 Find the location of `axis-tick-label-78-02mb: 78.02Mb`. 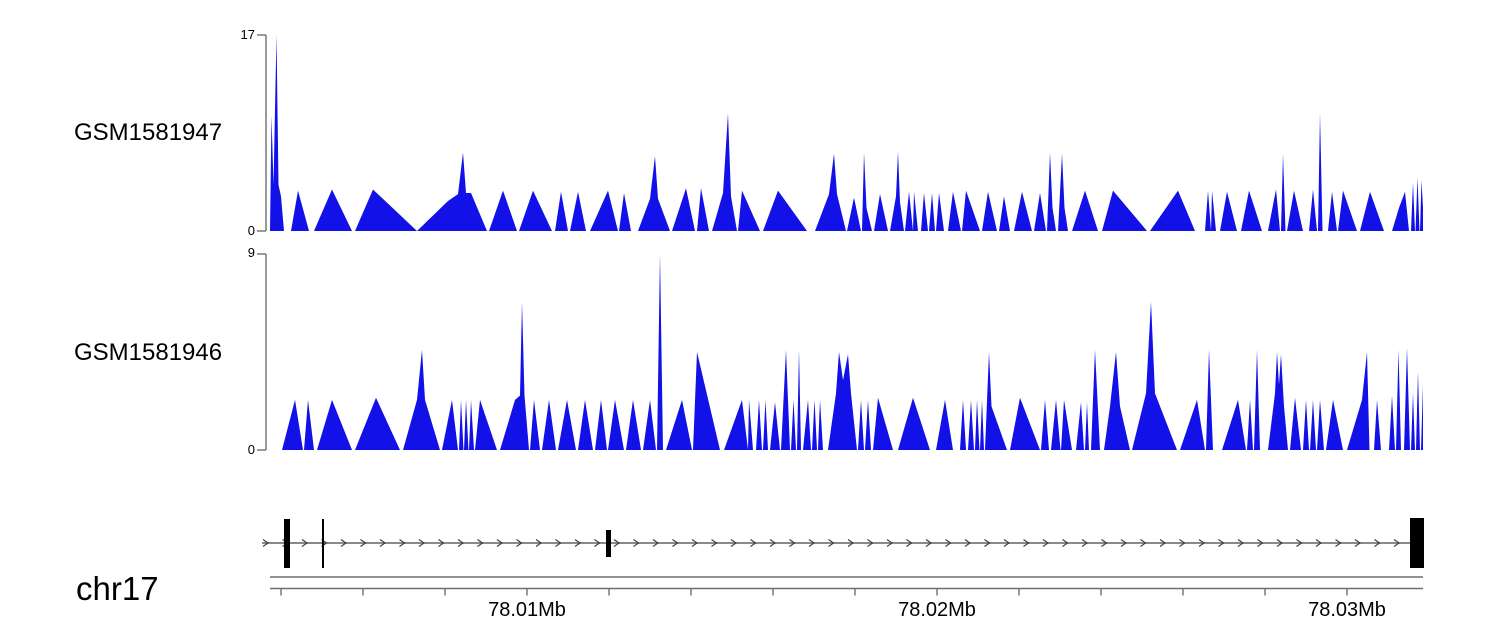

axis-tick-label-78-02mb: 78.02Mb is located at coordinates (937, 610).